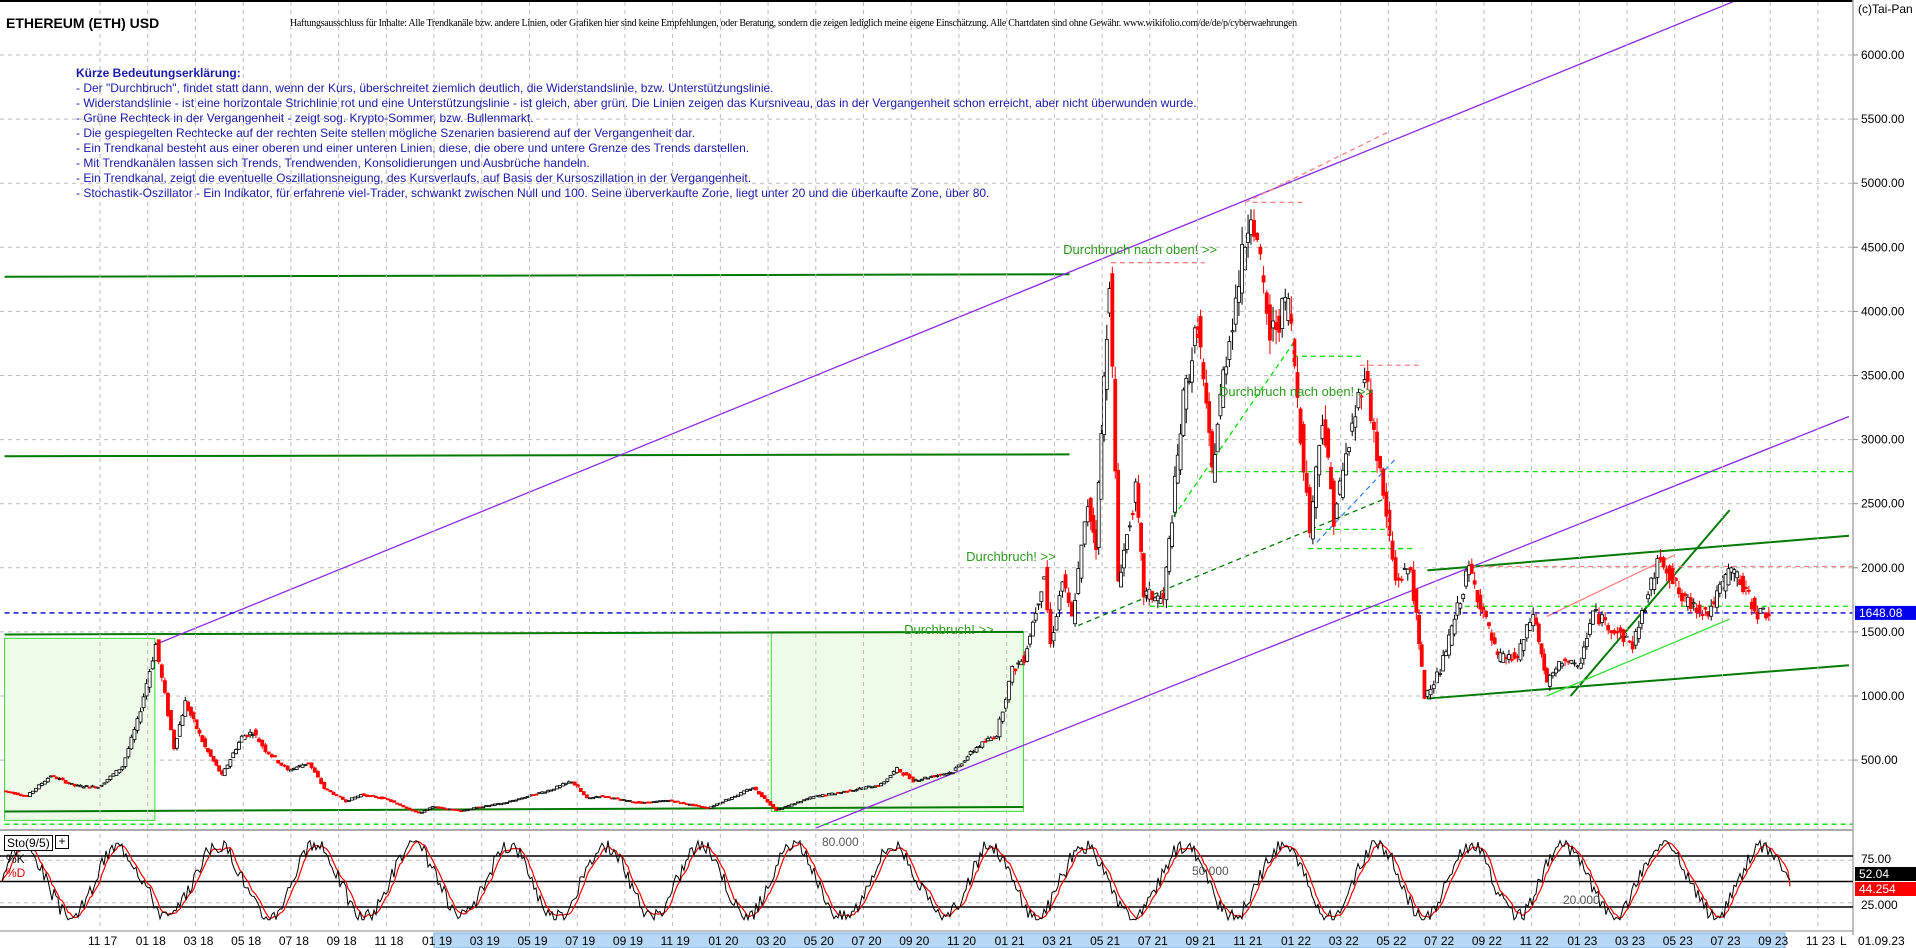 Image resolution: width=1916 pixels, height=948 pixels. I want to click on x-tick-label: 01 19, so click(437, 941).